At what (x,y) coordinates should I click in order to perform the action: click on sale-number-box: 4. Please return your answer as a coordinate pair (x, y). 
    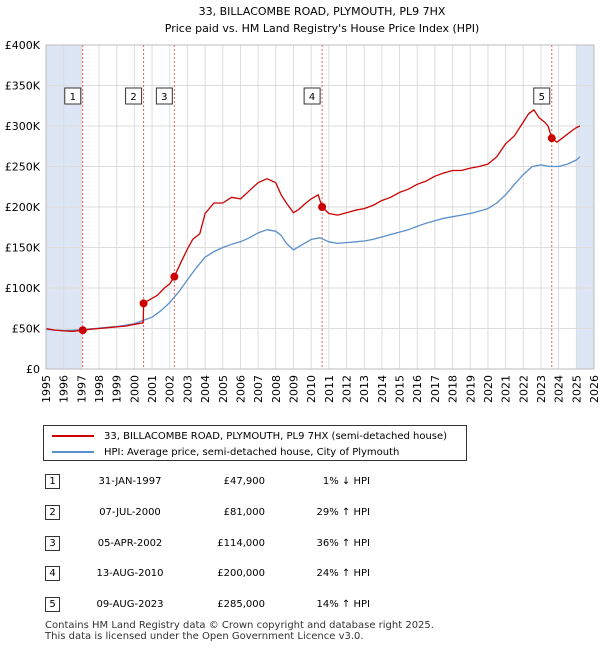
    Looking at the image, I should click on (312, 96).